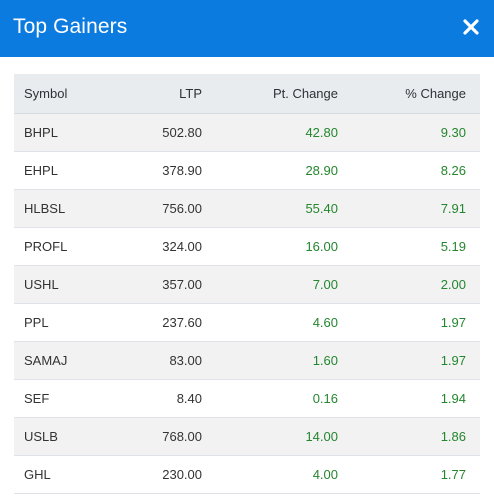 The height and width of the screenshot is (502, 494). I want to click on ltp-cell: 324.00, so click(163, 246).